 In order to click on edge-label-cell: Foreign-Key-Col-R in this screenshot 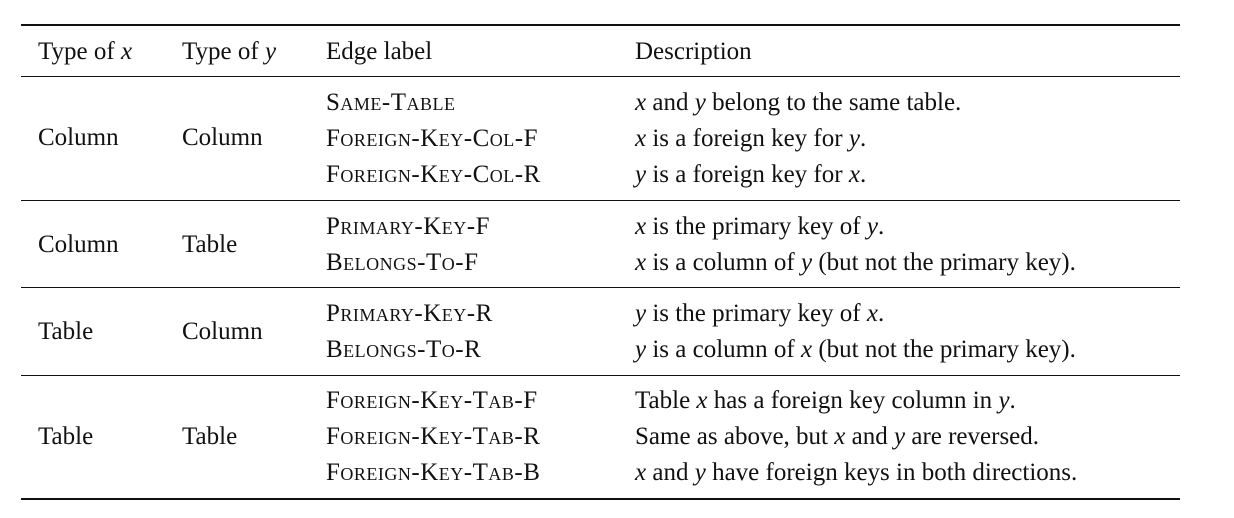, I will do `click(433, 174)`.